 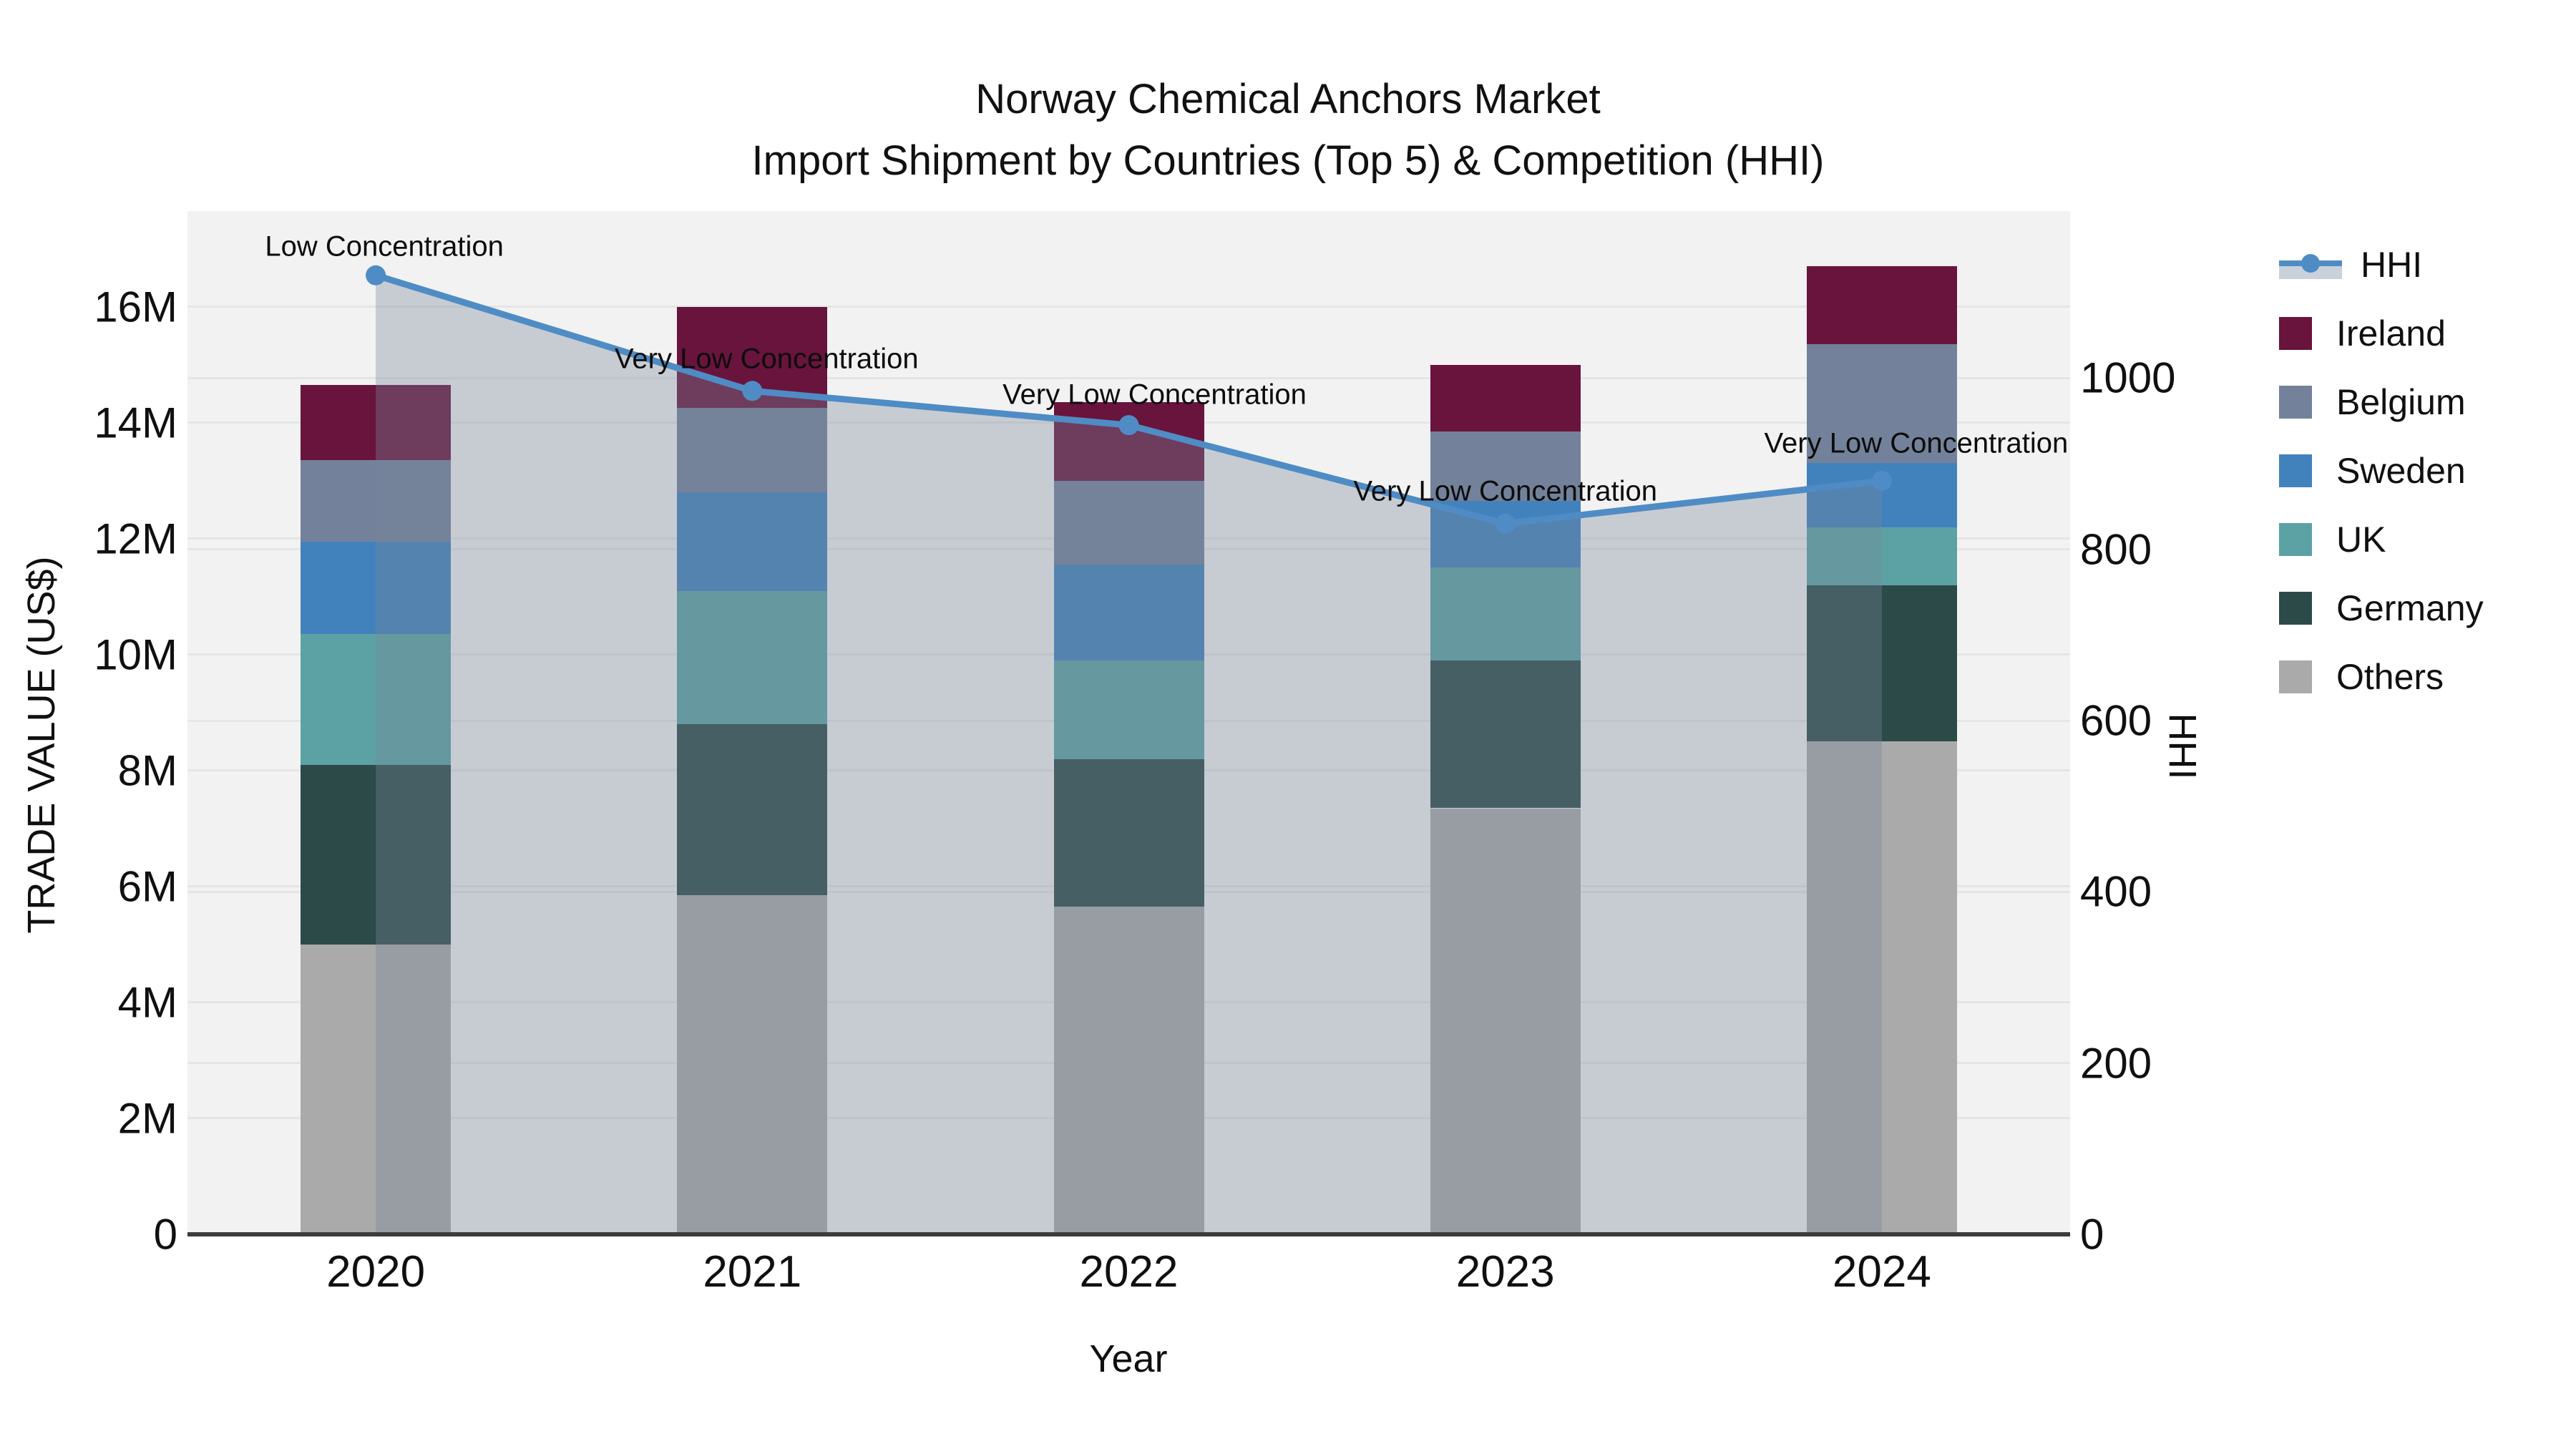 I want to click on bar-segment-others-2021, so click(x=752, y=1064).